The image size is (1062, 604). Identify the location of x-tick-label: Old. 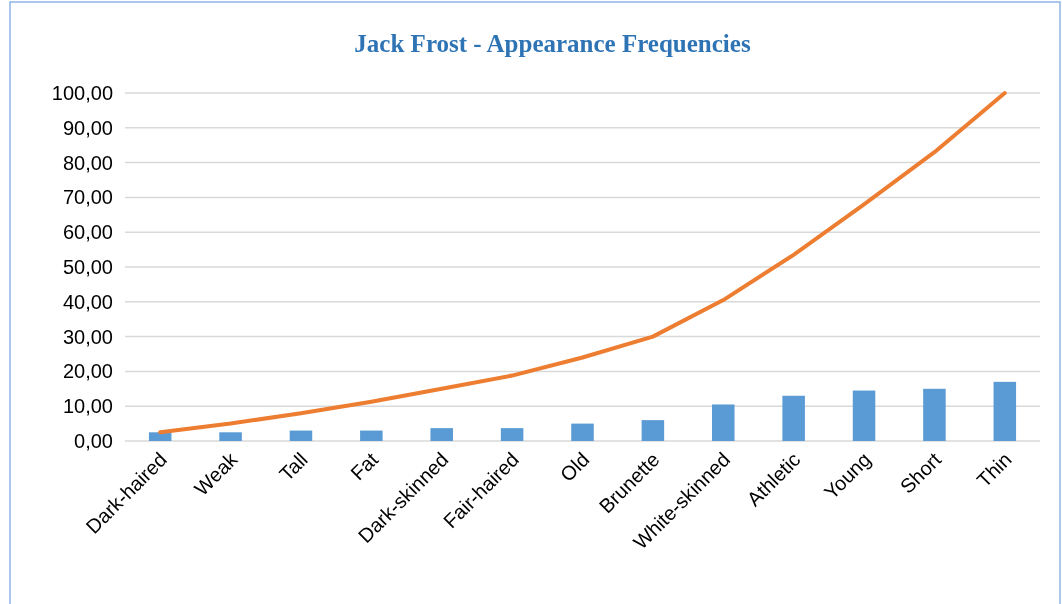
(574, 467).